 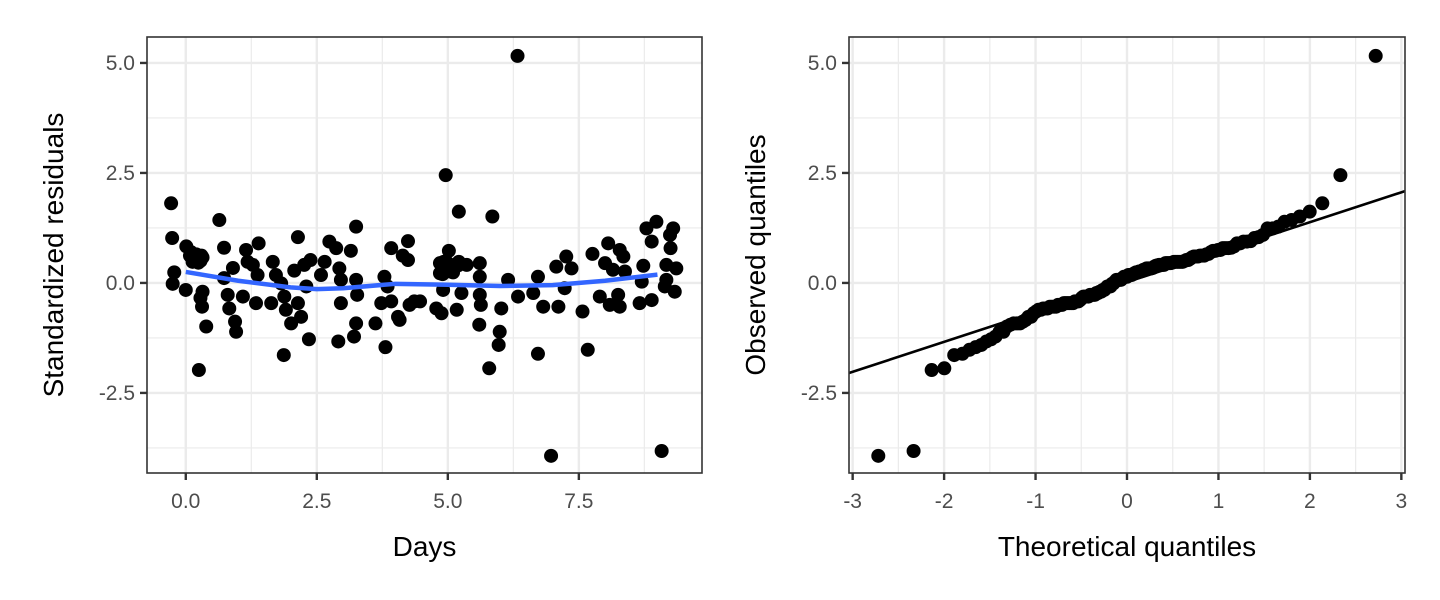 What do you see at coordinates (852, 501) in the screenshot?
I see `x-tick-label: -3` at bounding box center [852, 501].